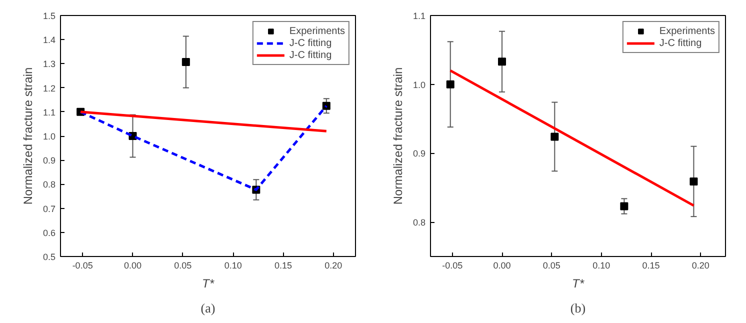 The height and width of the screenshot is (323, 746). I want to click on text: (a), so click(208, 308).